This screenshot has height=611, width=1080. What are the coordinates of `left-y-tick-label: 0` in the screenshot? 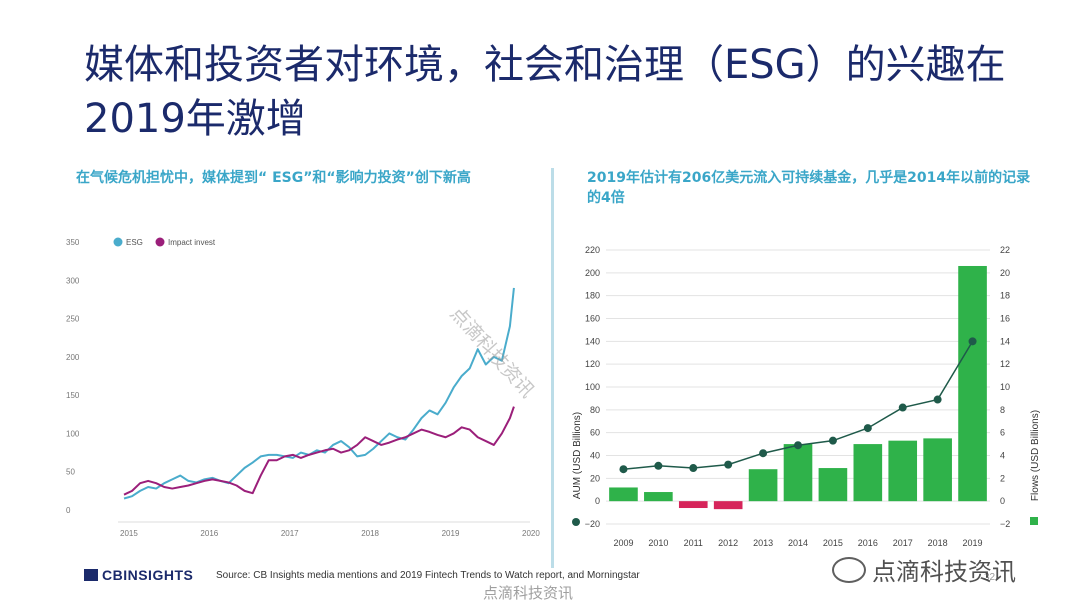 It's located at (597, 501).